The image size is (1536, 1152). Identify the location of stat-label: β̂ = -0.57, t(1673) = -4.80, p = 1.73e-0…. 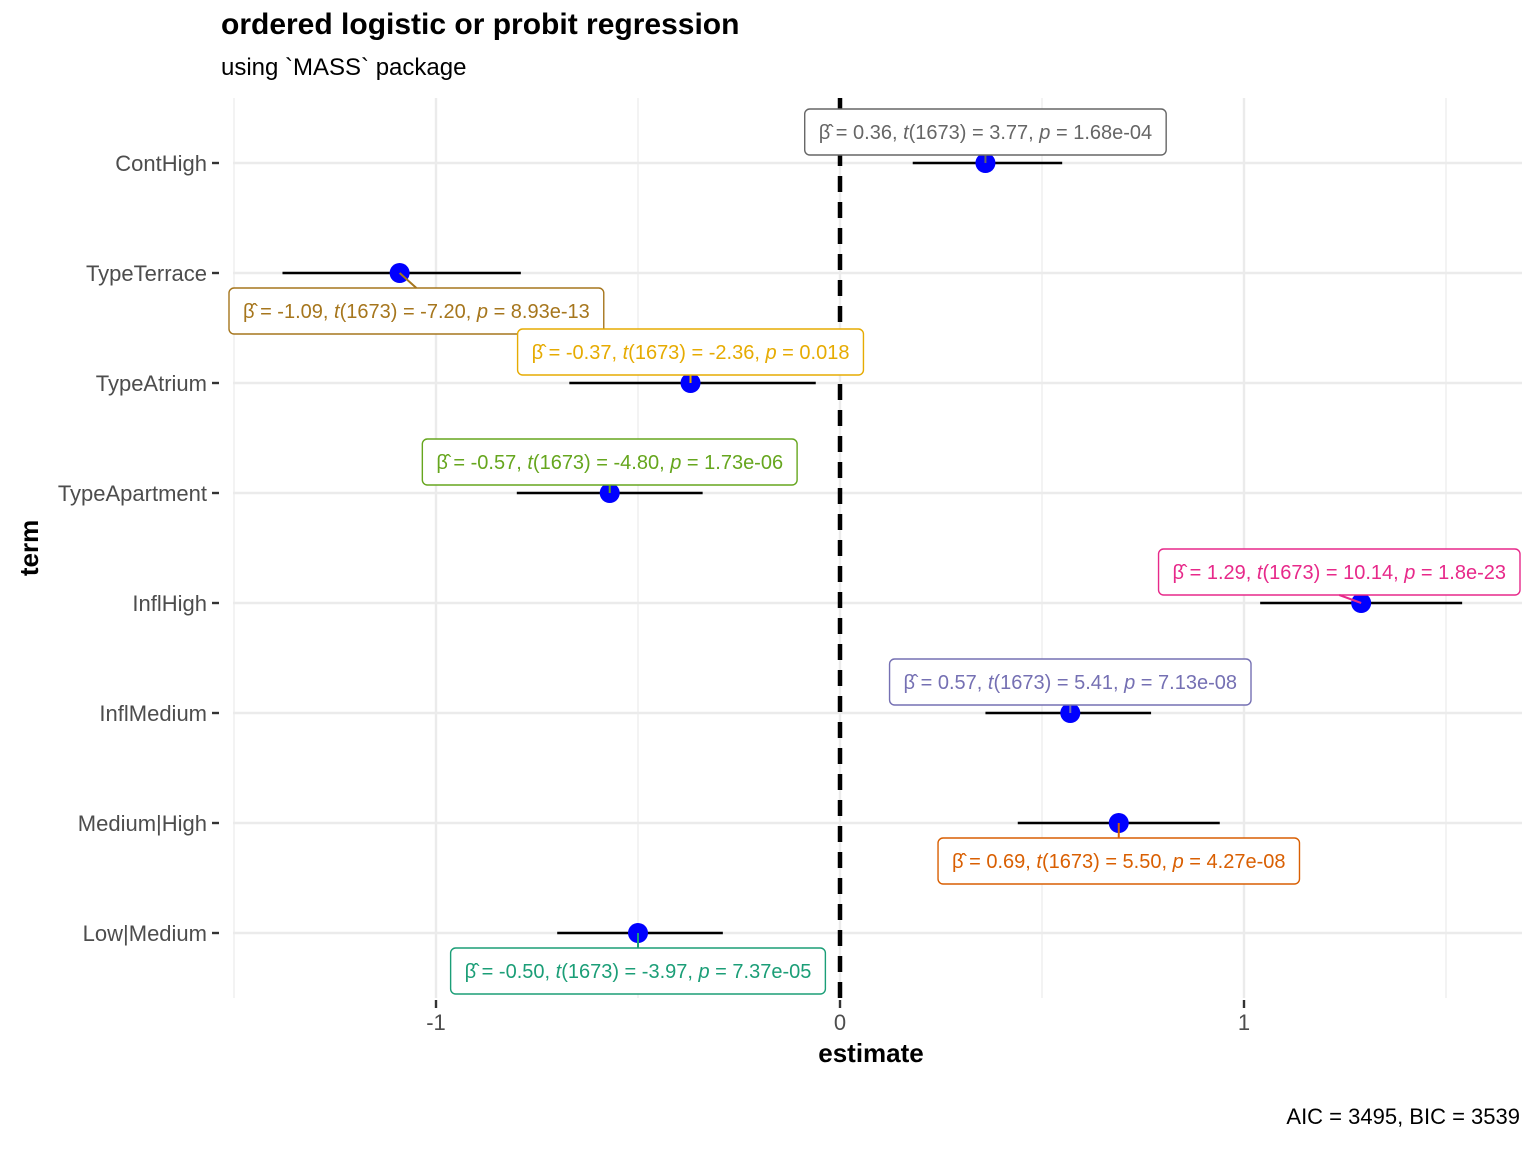
(609, 465).